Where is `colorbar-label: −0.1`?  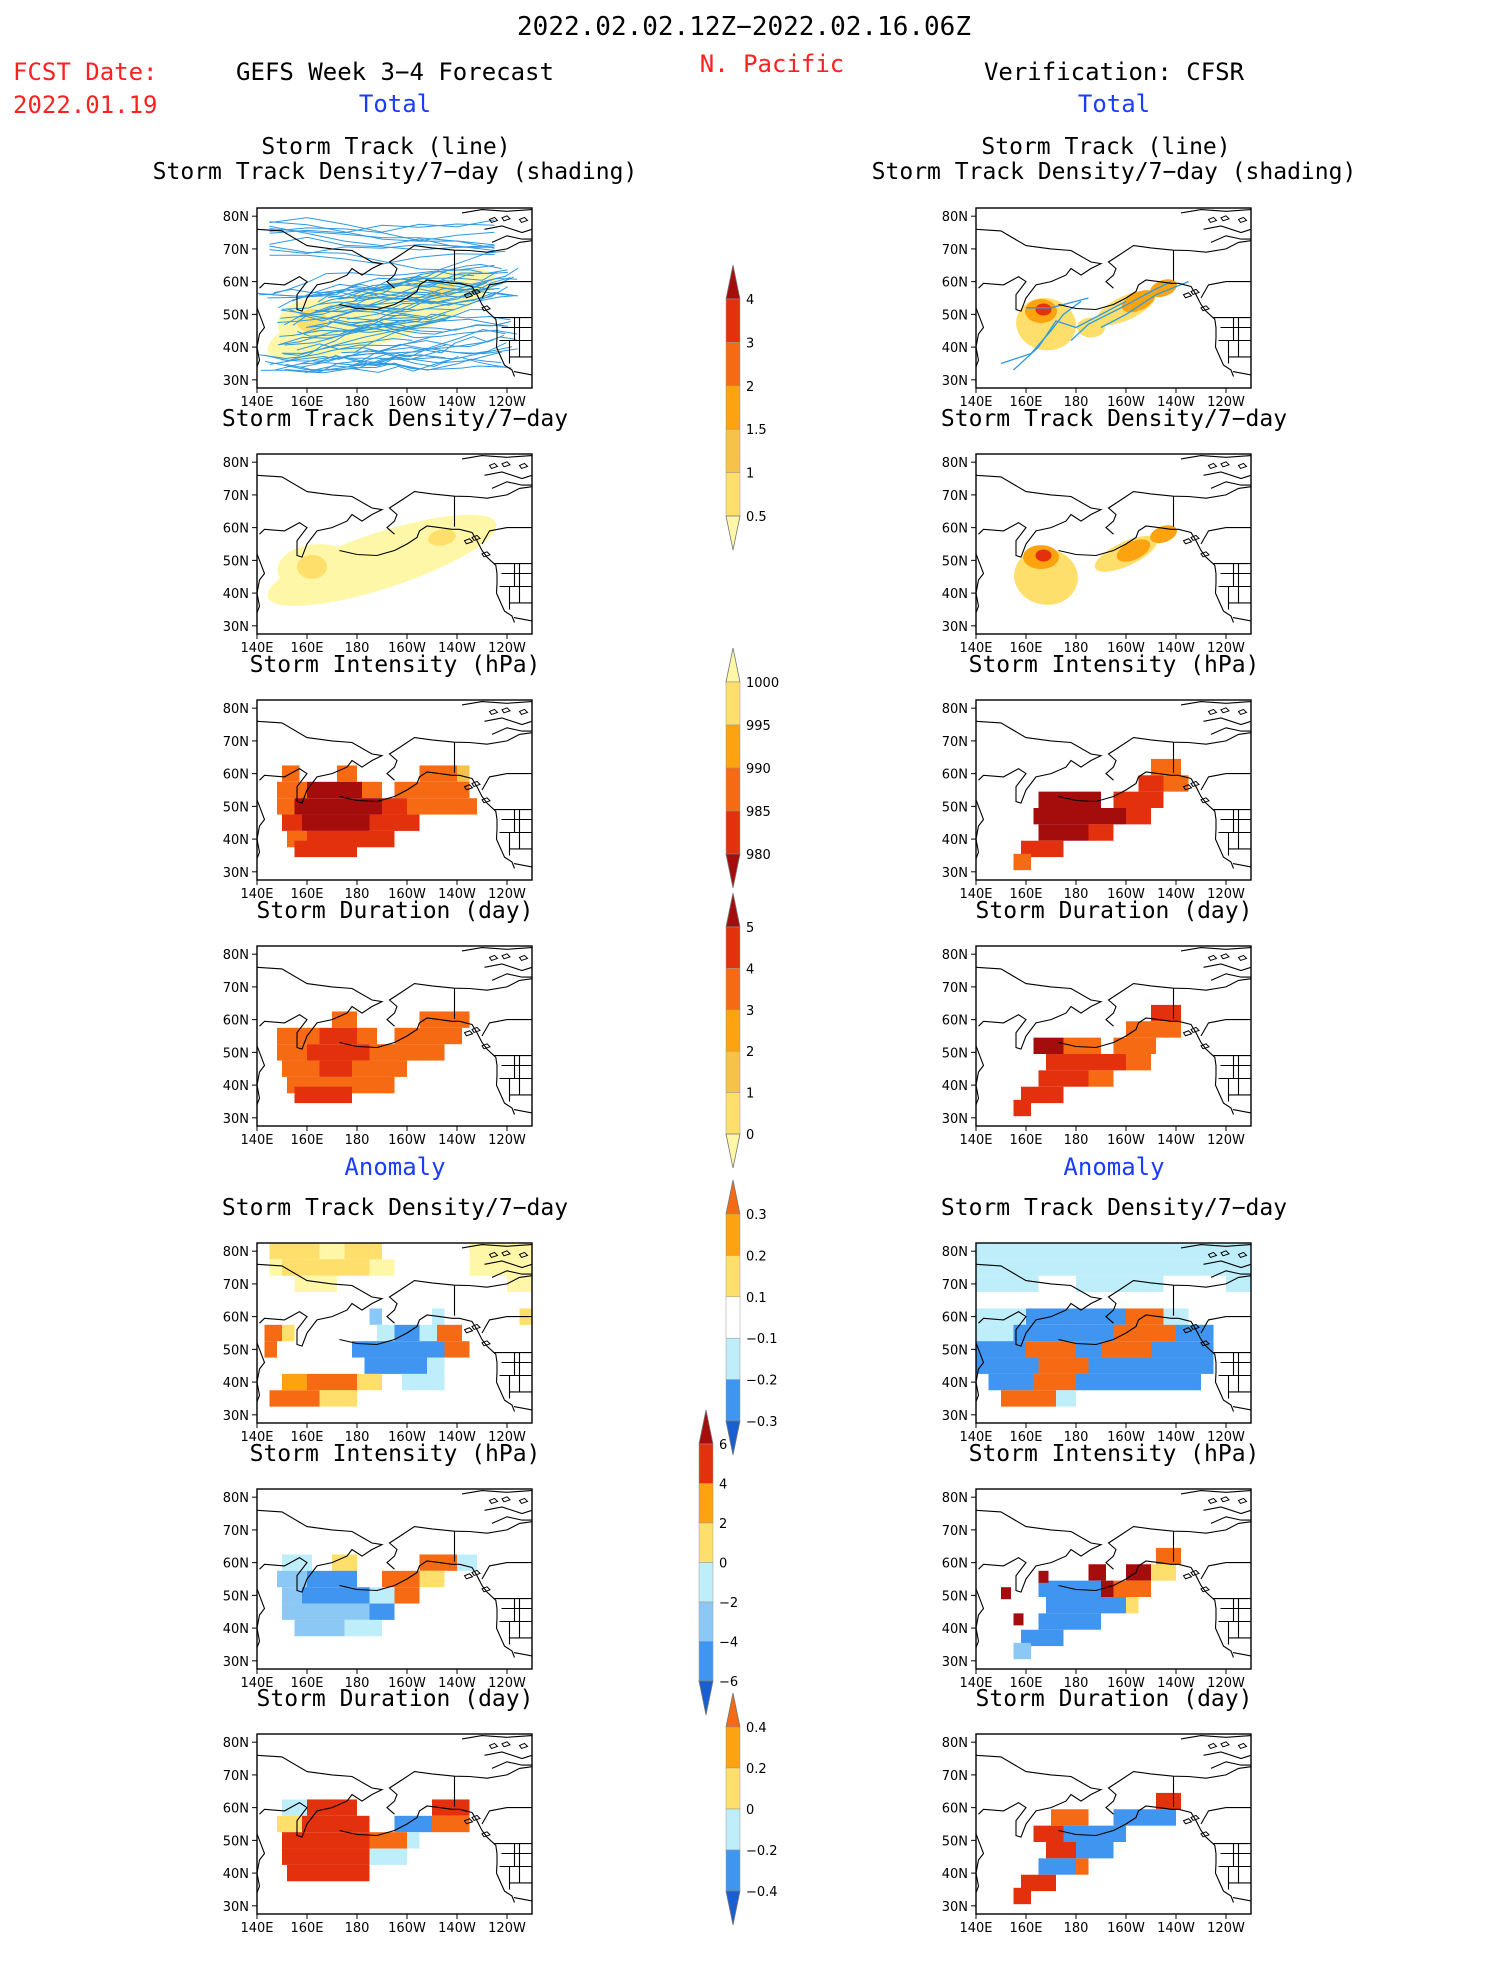 colorbar-label: −0.1 is located at coordinates (762, 1339).